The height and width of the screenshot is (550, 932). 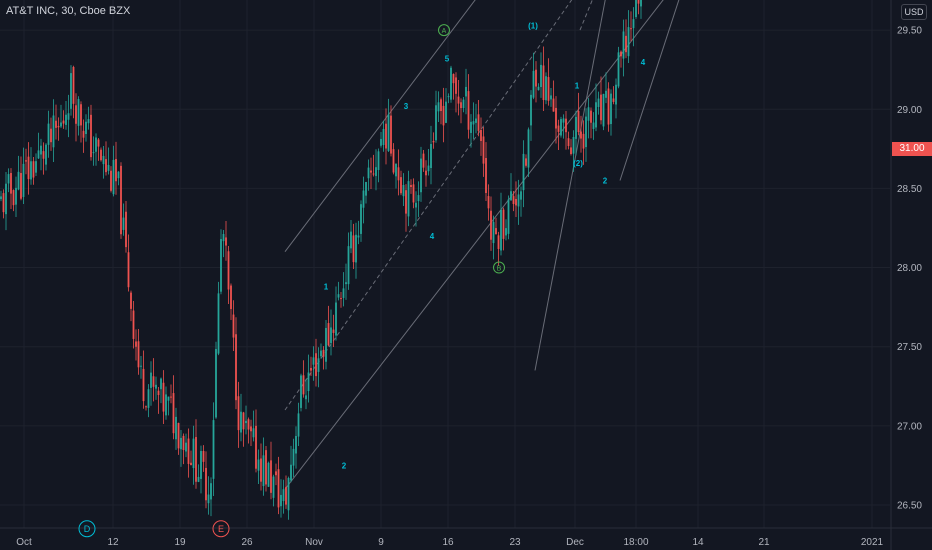 What do you see at coordinates (575, 542) in the screenshot?
I see `time-tick-label: Dec` at bounding box center [575, 542].